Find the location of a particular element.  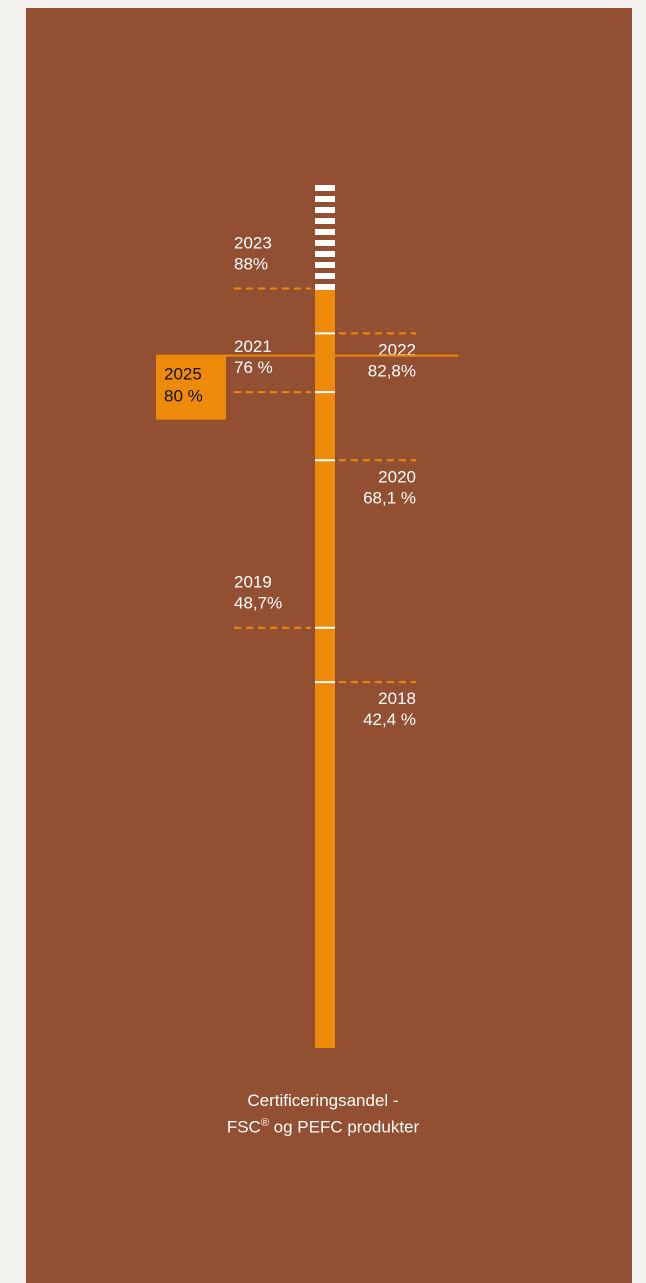

year-2023-label: 2023 is located at coordinates (253, 243).